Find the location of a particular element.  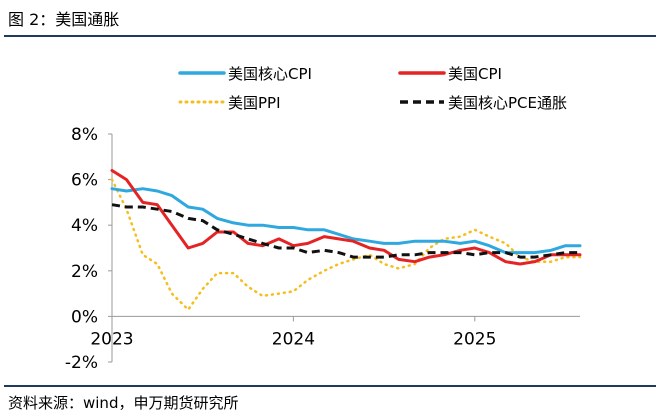

legend-label-3: 美国核心PCE通胀 is located at coordinates (507, 103).